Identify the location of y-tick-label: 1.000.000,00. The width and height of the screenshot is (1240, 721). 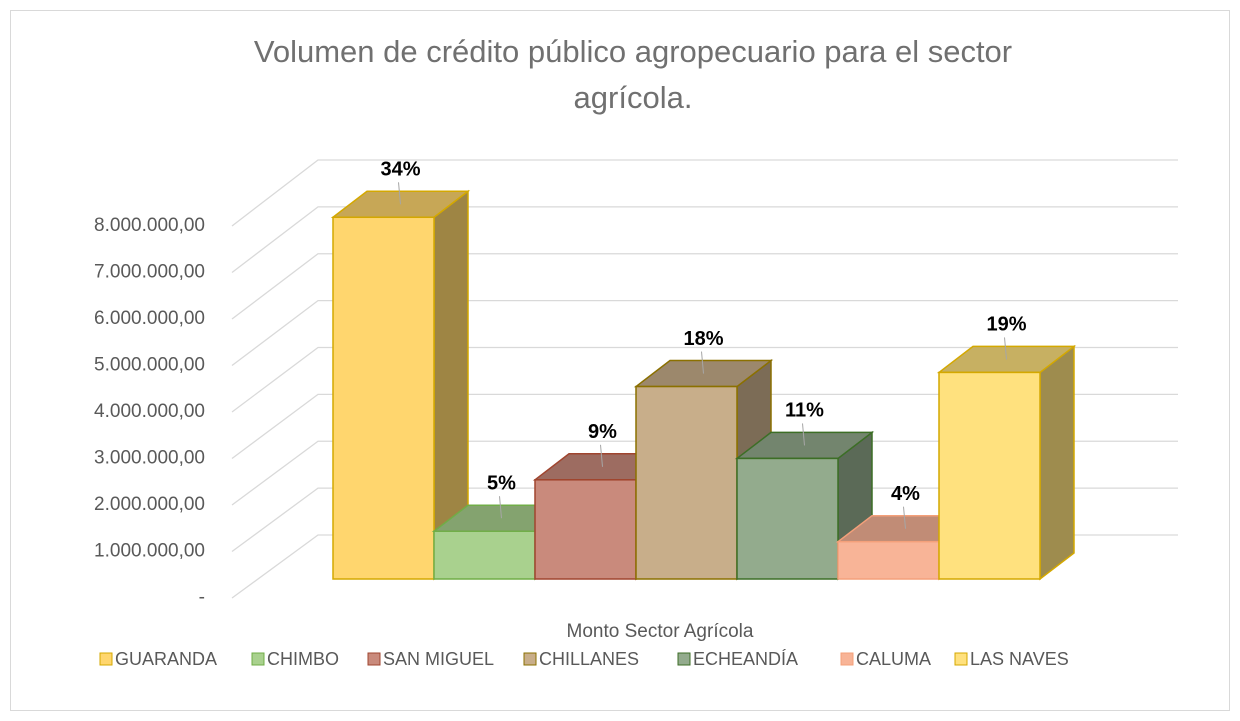
(149, 551).